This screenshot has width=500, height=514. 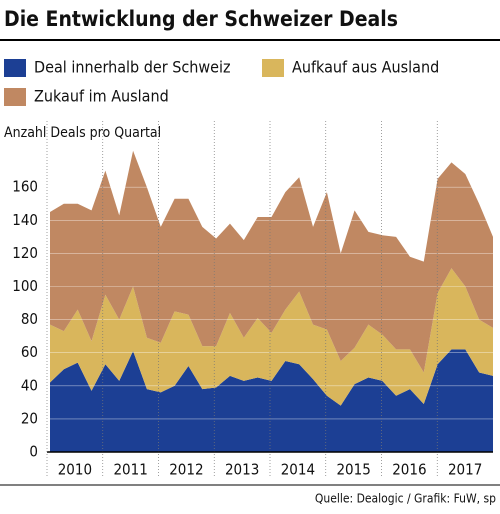 What do you see at coordinates (365, 67) in the screenshot?
I see `legend-label: Aufkauf aus Ausland` at bounding box center [365, 67].